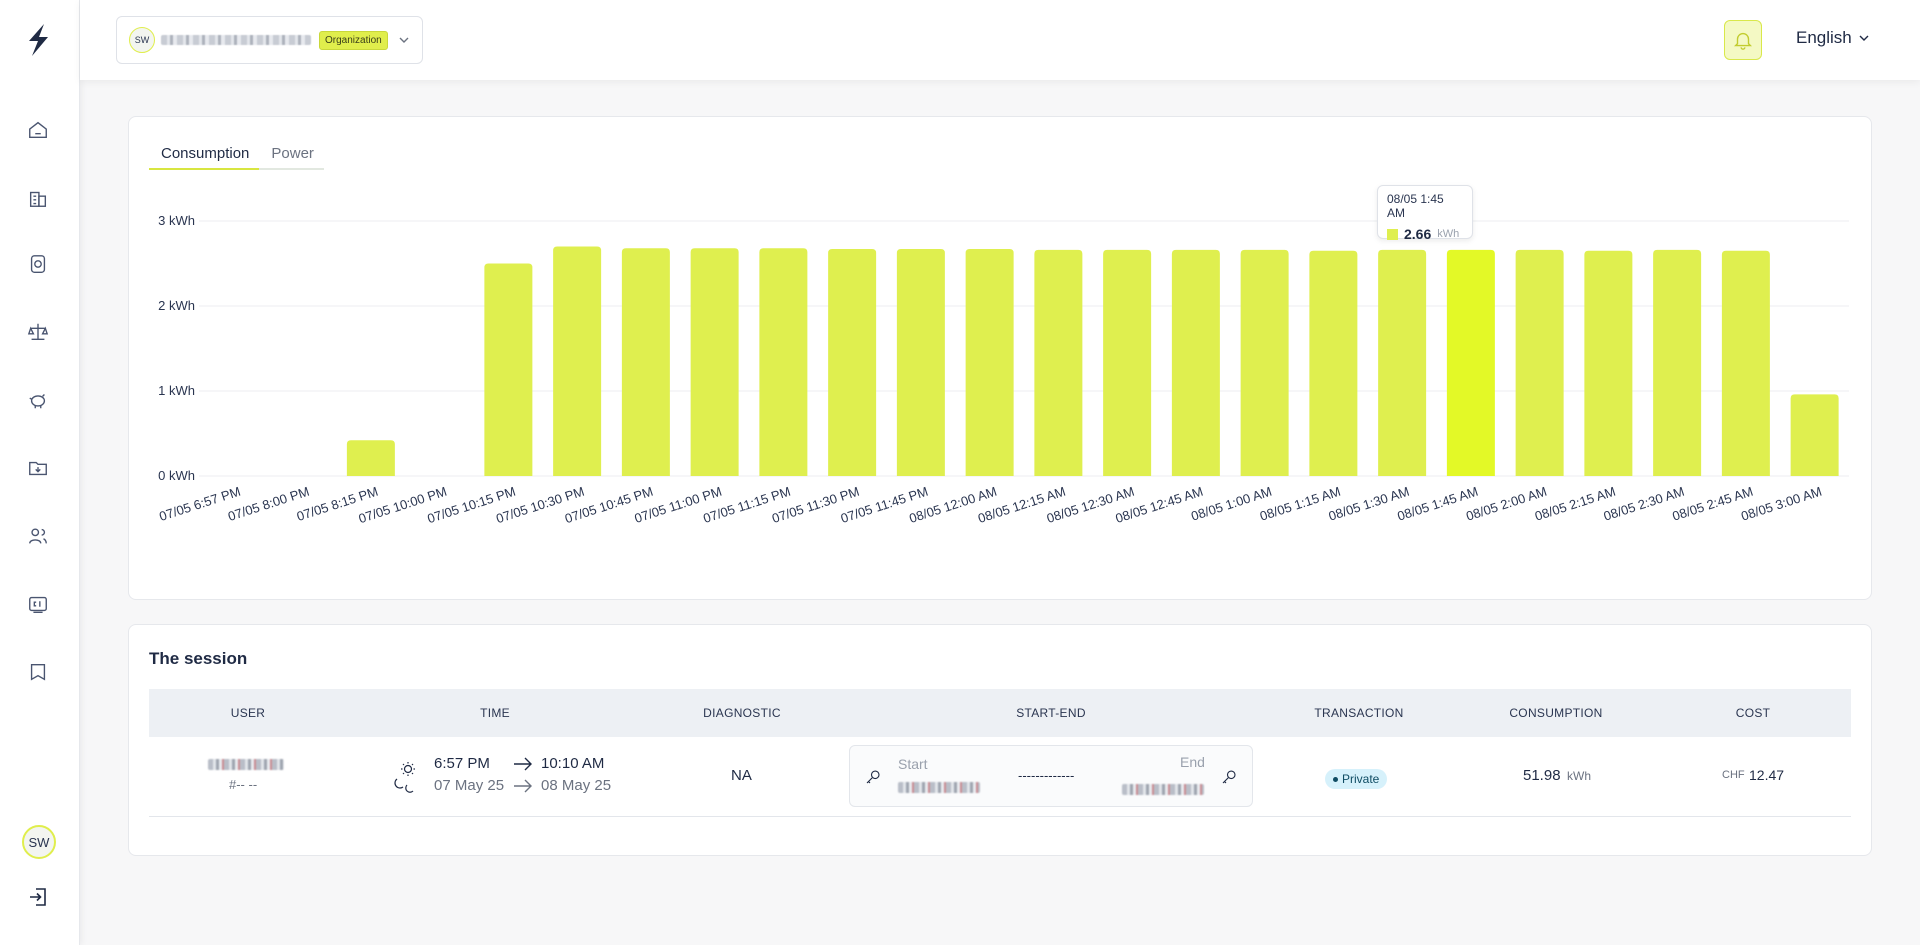 The width and height of the screenshot is (1920, 945). I want to click on org-avatar: SW, so click(142, 40).